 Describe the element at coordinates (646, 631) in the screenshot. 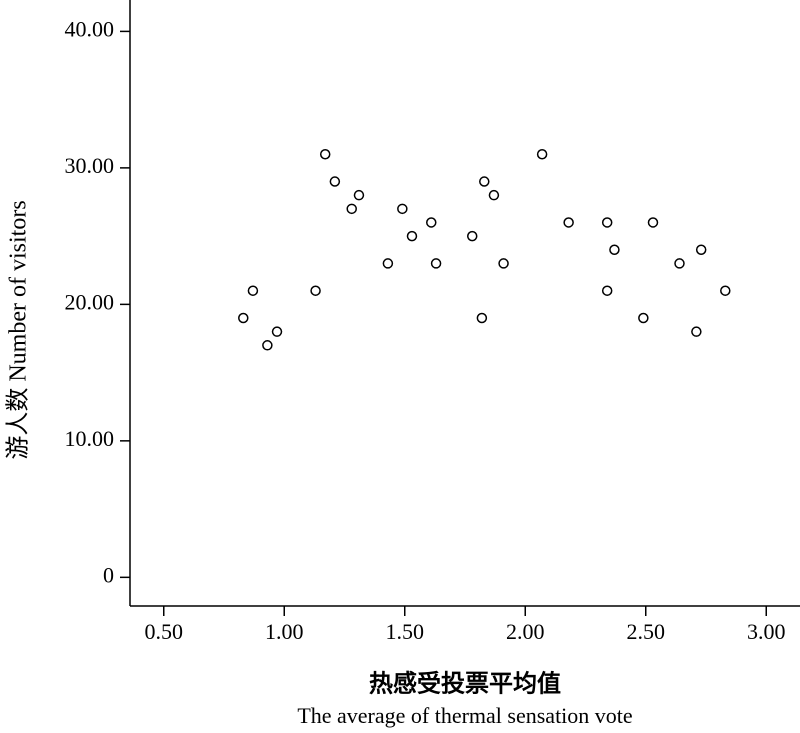

I see `x-tick-label: 2.50` at that location.